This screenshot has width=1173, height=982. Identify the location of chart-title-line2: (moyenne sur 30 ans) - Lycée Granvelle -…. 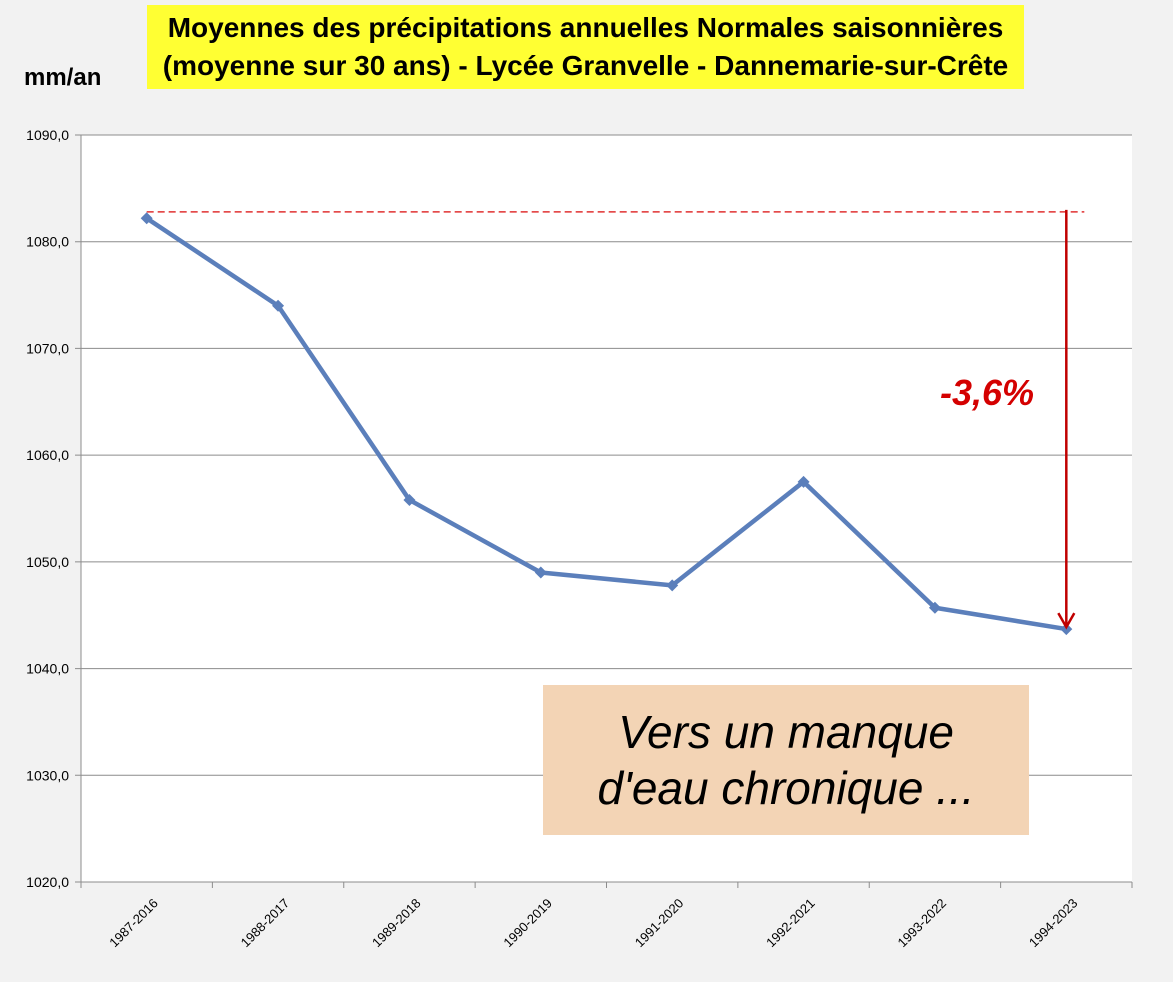
(585, 65).